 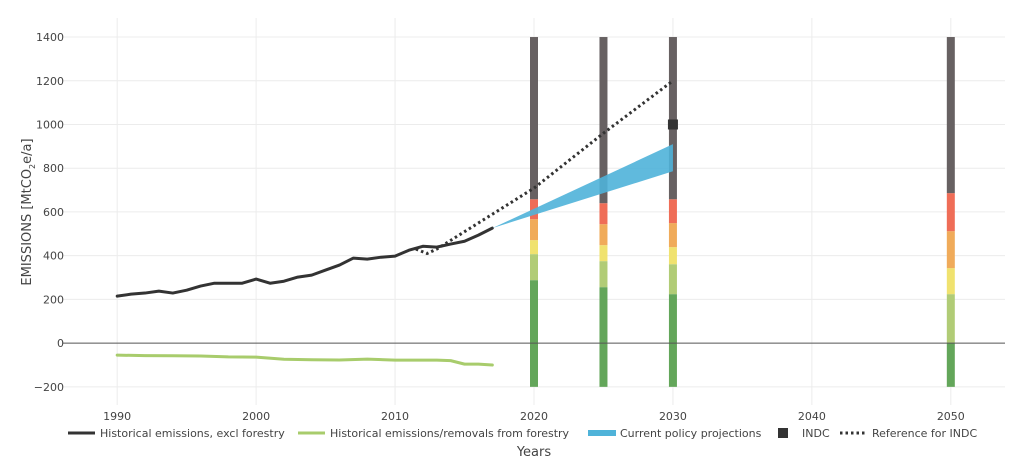 What do you see at coordinates (53, 299) in the screenshot?
I see `y-tick-label: 200` at bounding box center [53, 299].